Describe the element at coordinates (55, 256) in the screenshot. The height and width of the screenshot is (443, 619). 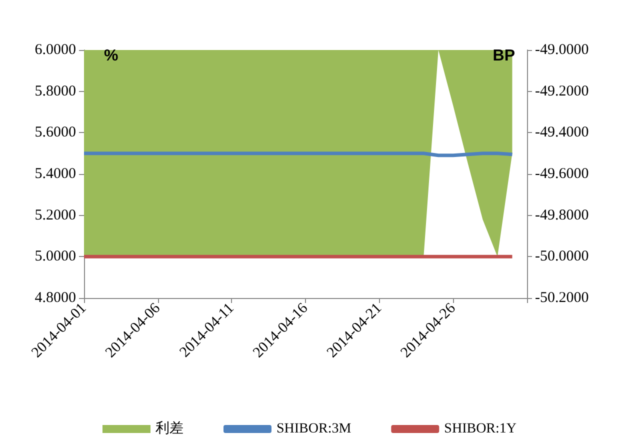
I see `y-tick-label: 5.0000` at that location.